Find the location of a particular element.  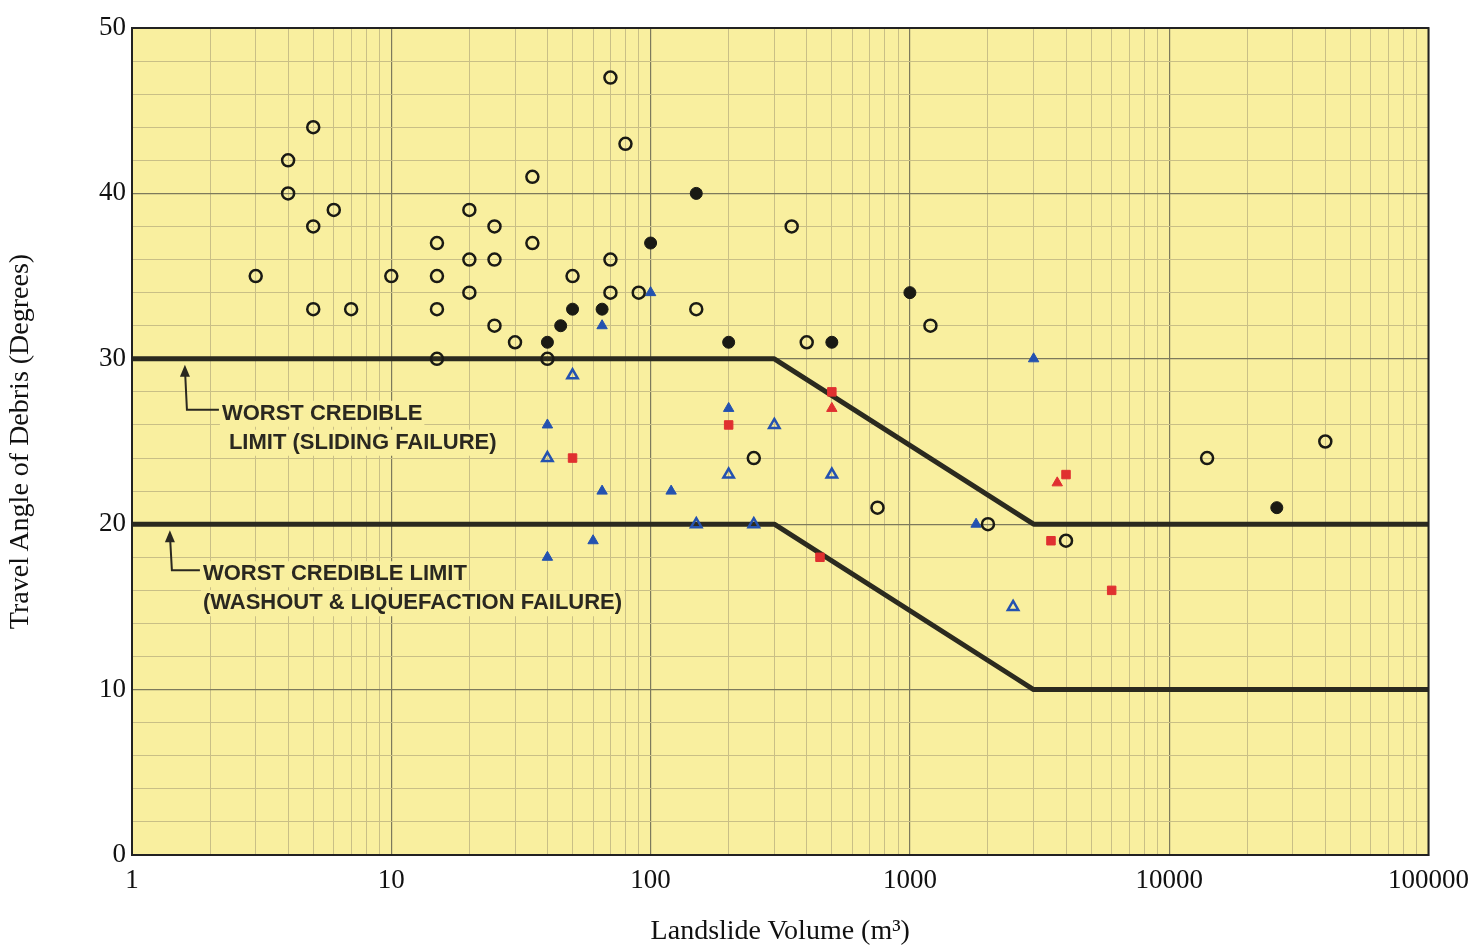

x-tick-label: 10000 is located at coordinates (1169, 879).